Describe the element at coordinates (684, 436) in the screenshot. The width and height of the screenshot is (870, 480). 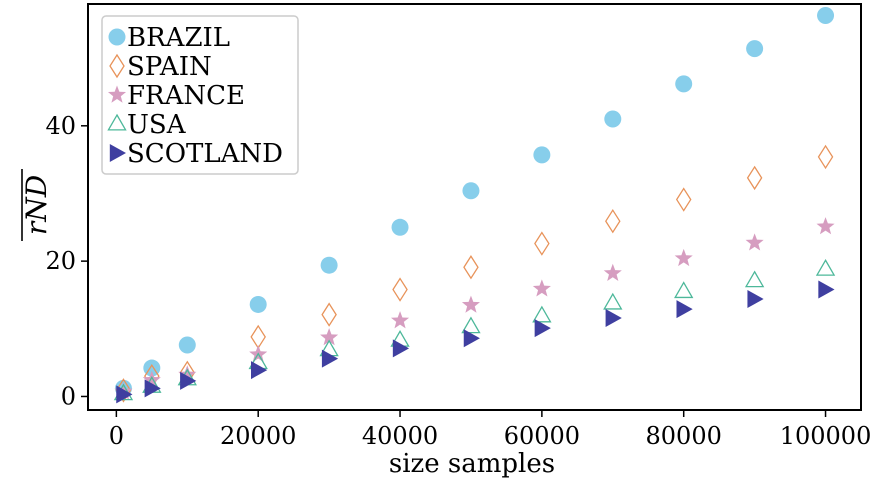
I see `x-tick-label: 80000` at that location.